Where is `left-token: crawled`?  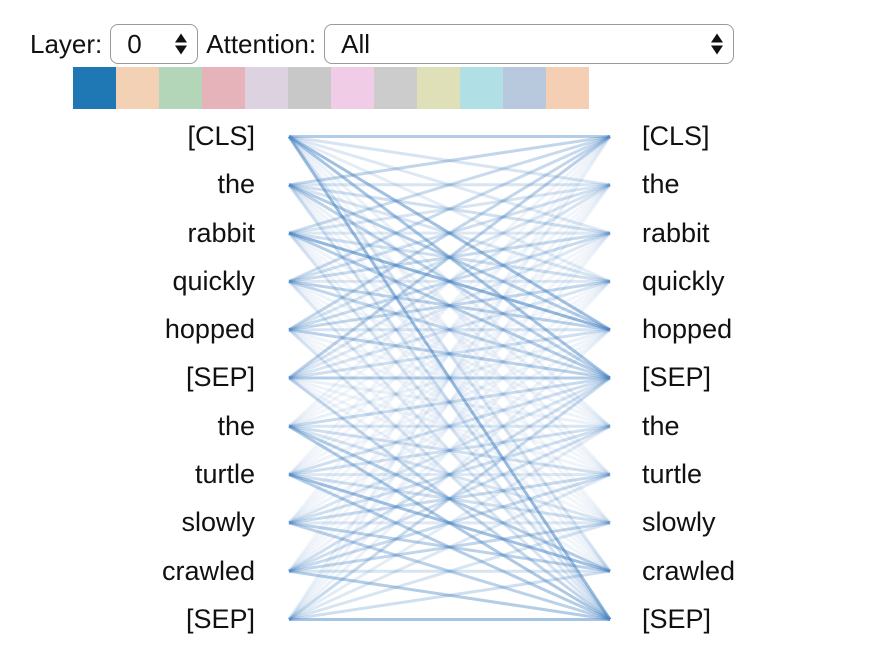 left-token: crawled is located at coordinates (208, 570).